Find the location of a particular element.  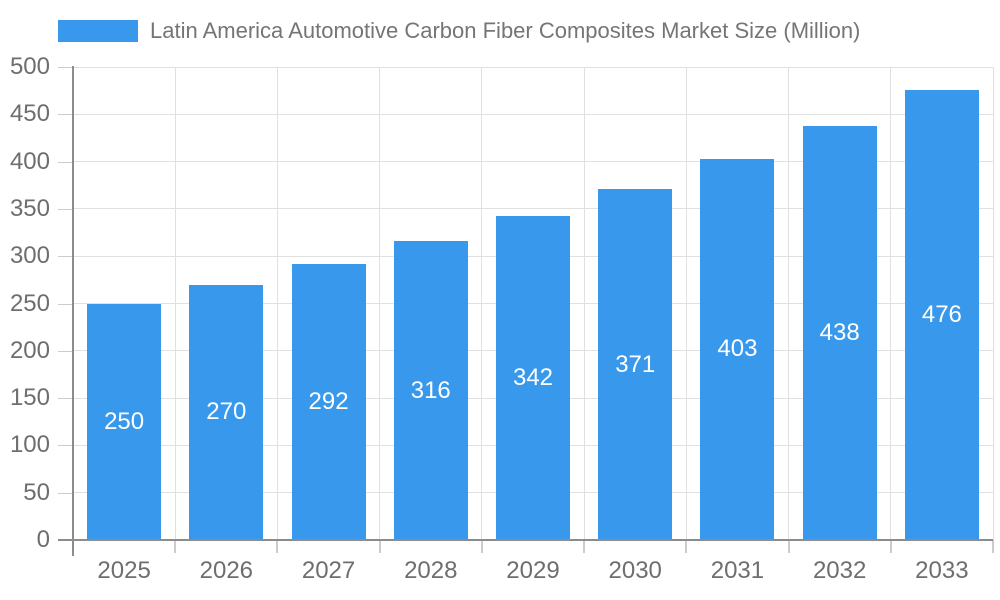

bar: 250 is located at coordinates (124, 421).